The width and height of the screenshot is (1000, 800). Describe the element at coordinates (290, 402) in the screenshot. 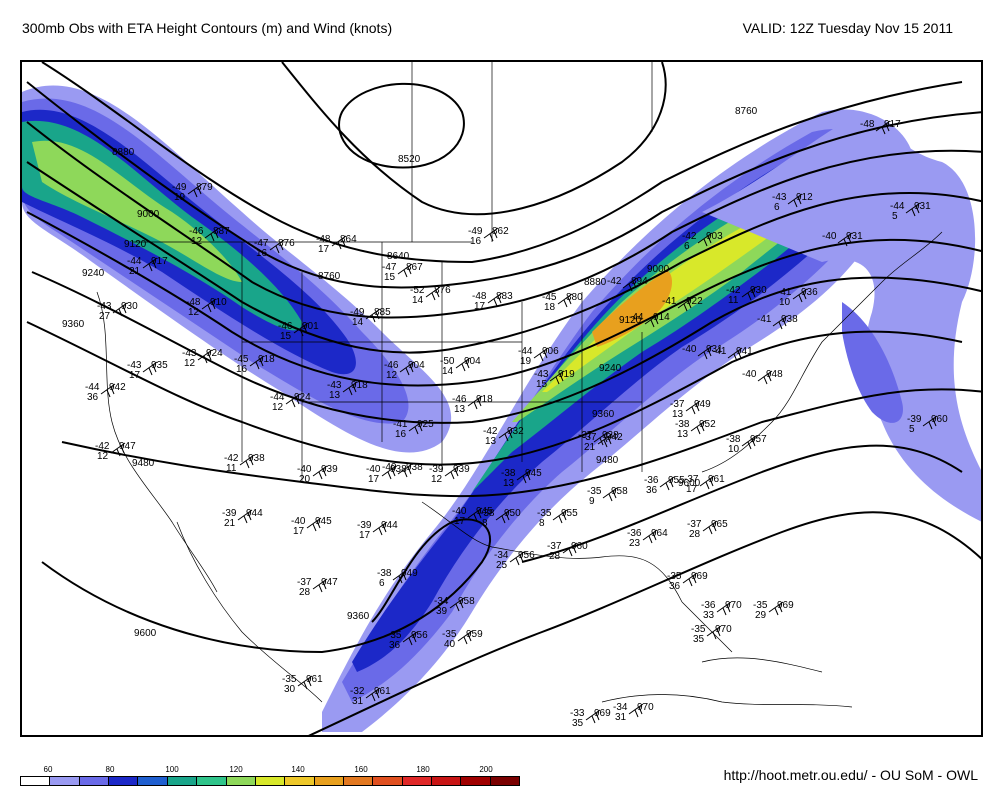

I see `station-plot: -44 924 12` at that location.